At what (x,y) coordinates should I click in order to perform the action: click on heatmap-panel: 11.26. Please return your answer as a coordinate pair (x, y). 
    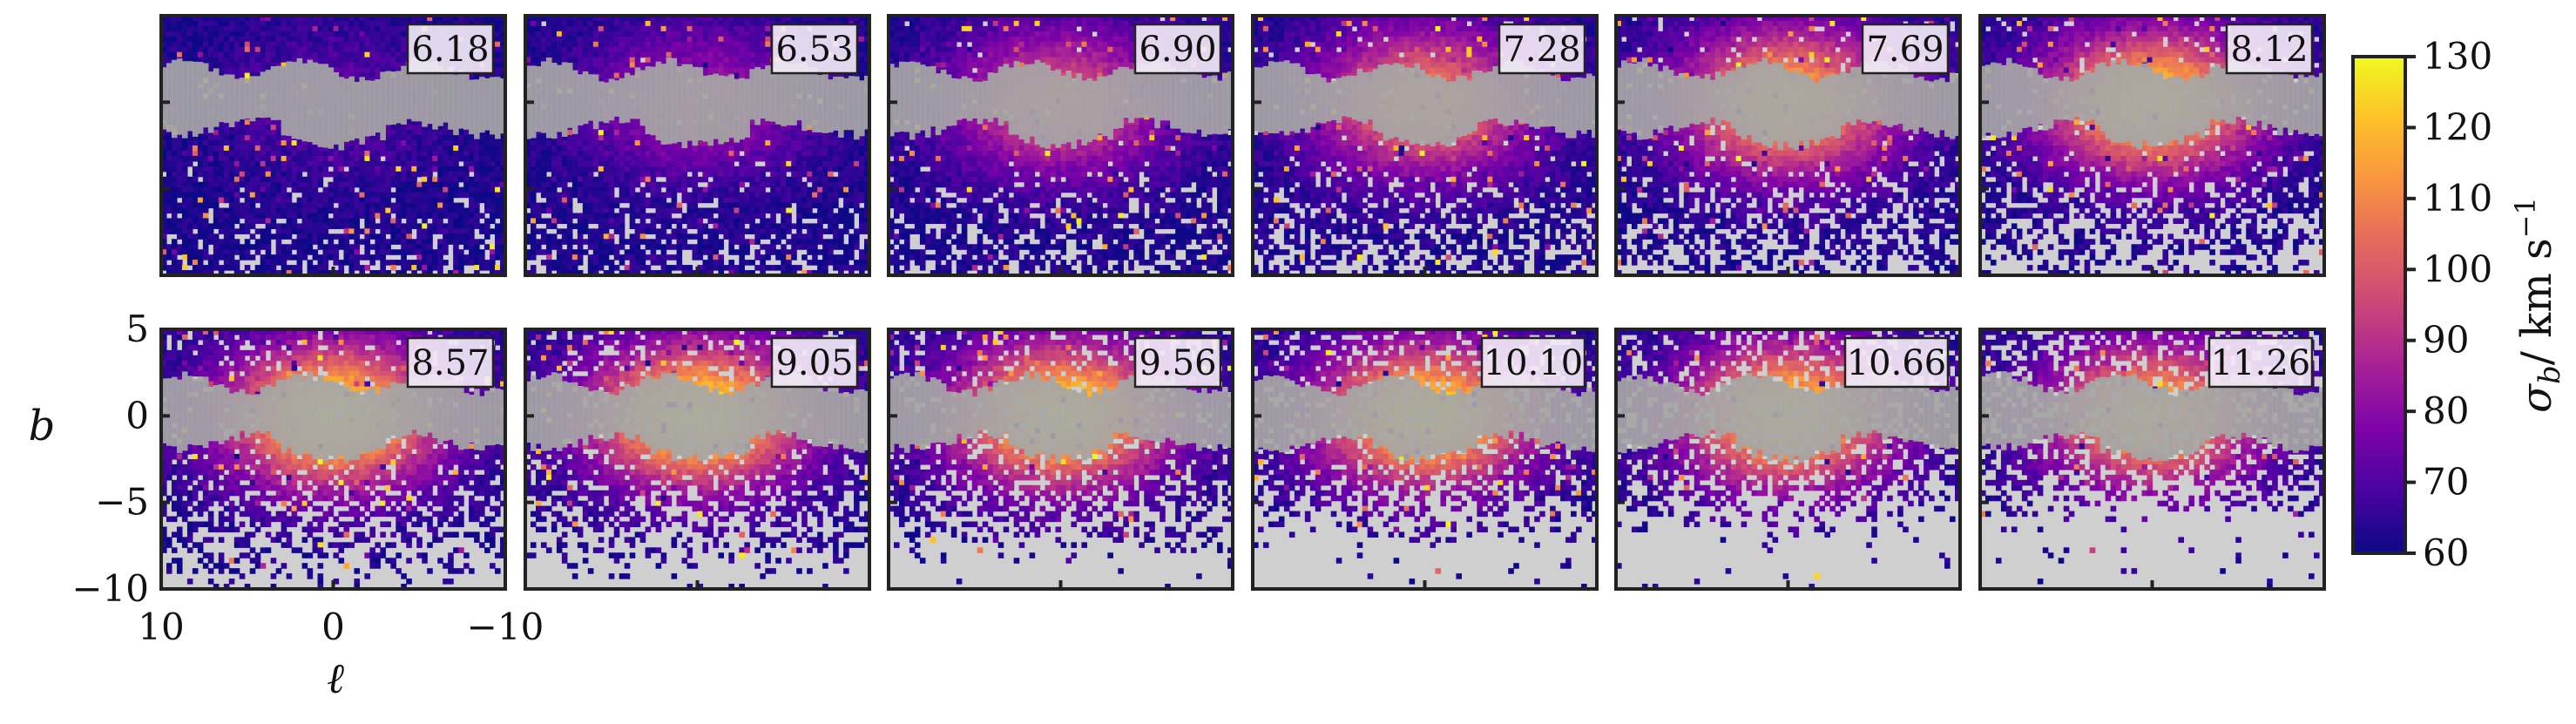
    Looking at the image, I should click on (2152, 460).